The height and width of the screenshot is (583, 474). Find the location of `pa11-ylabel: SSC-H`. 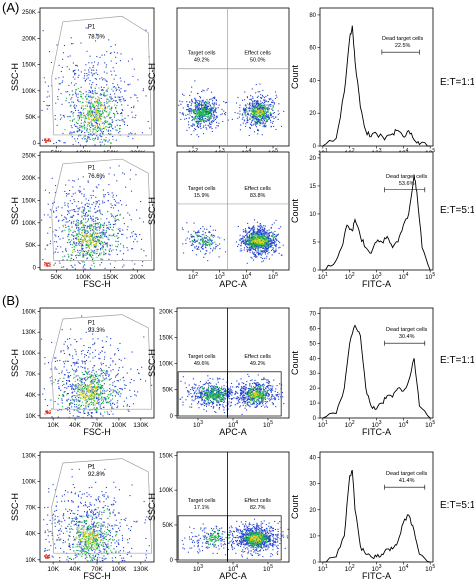

pa11-ylabel: SSC-H is located at coordinates (15, 77).